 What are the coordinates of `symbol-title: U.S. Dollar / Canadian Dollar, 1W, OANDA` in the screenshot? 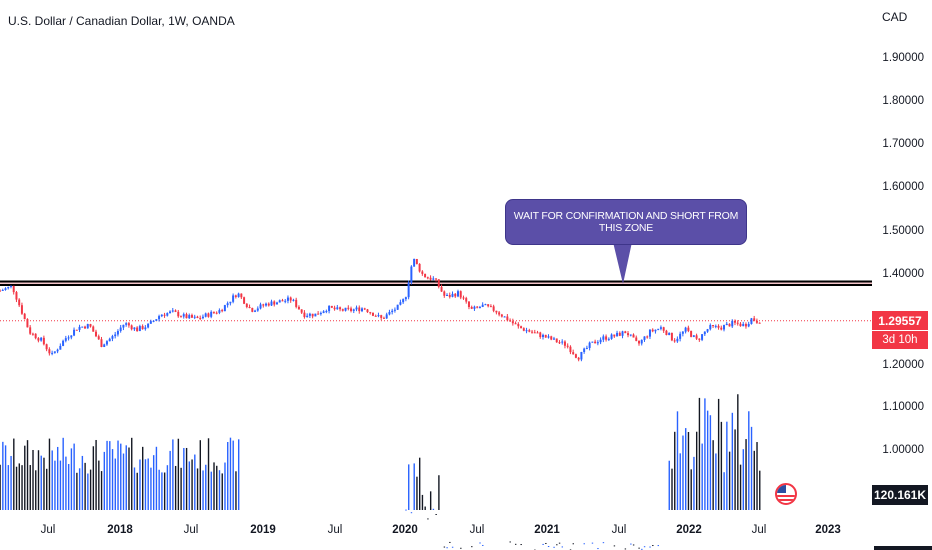 It's located at (121, 21).